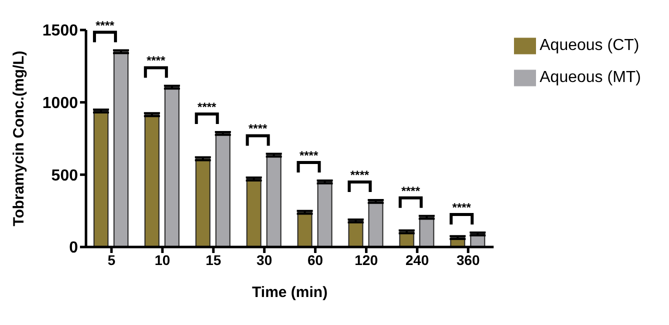  Describe the element at coordinates (73, 248) in the screenshot. I see `y-tick-label: 0` at that location.